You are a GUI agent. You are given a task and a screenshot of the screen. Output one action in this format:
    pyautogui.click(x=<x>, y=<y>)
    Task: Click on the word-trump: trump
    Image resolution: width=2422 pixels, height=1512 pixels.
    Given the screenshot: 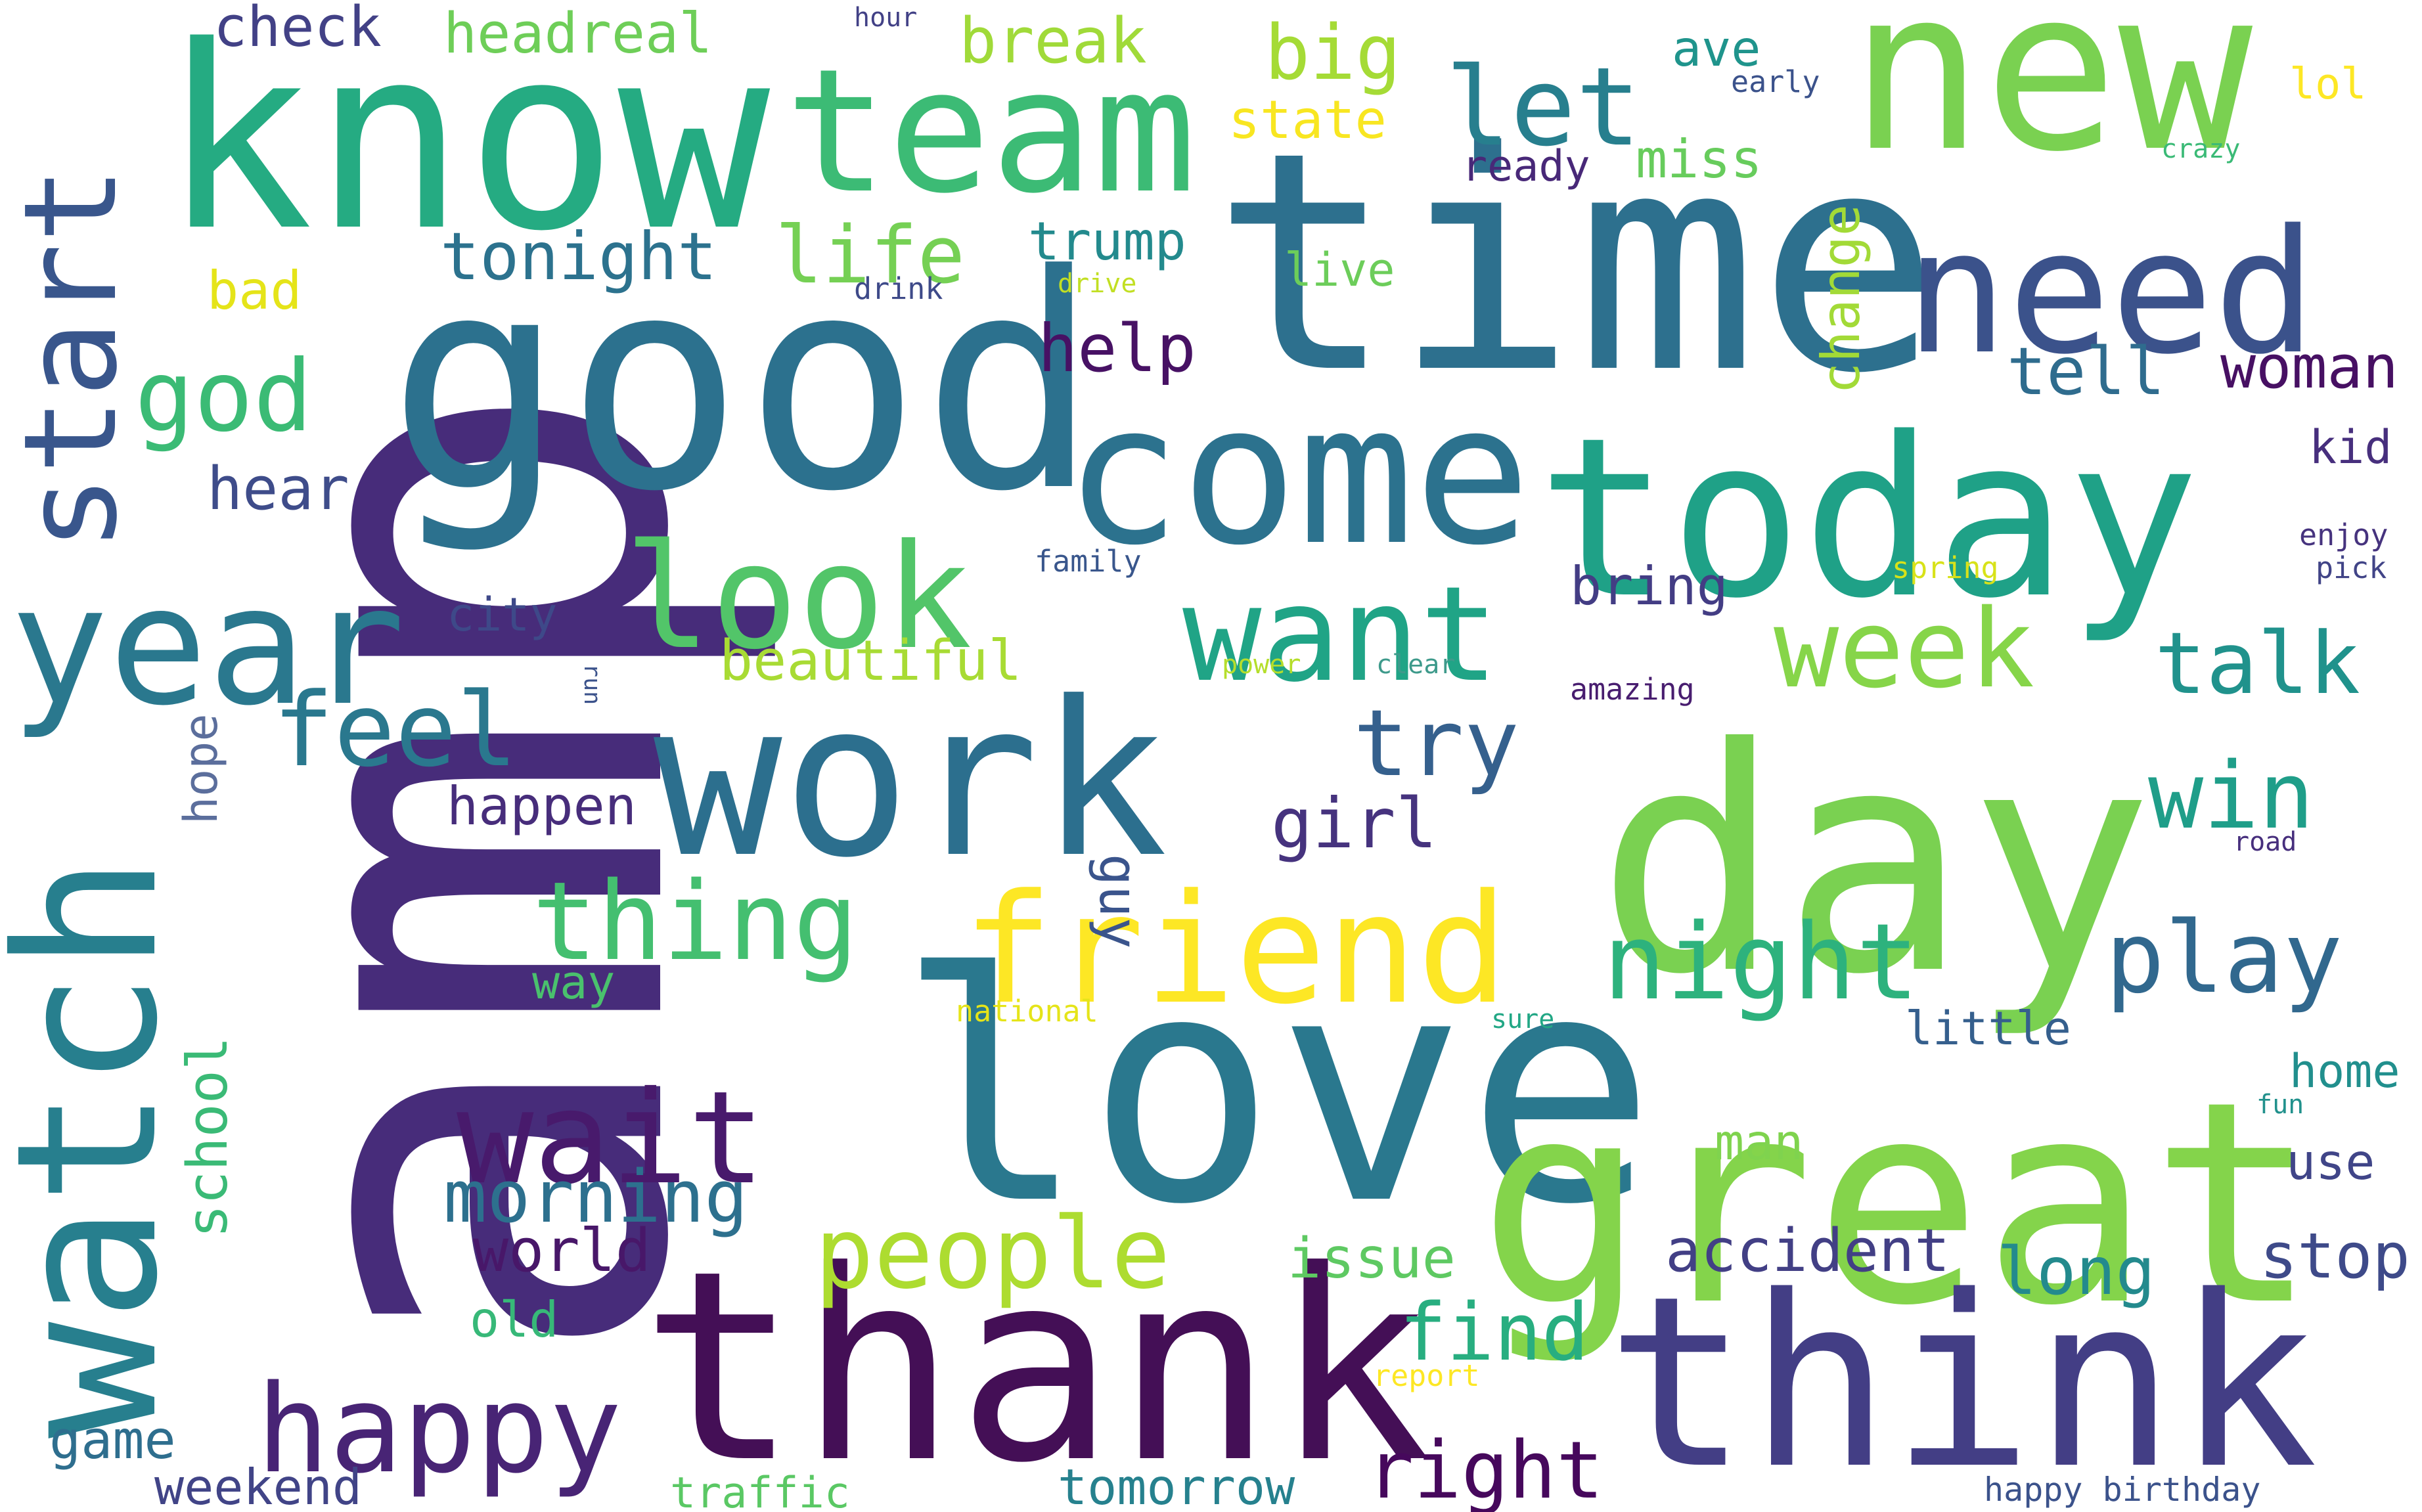 What is the action you would take?
    pyautogui.click(x=1107, y=242)
    